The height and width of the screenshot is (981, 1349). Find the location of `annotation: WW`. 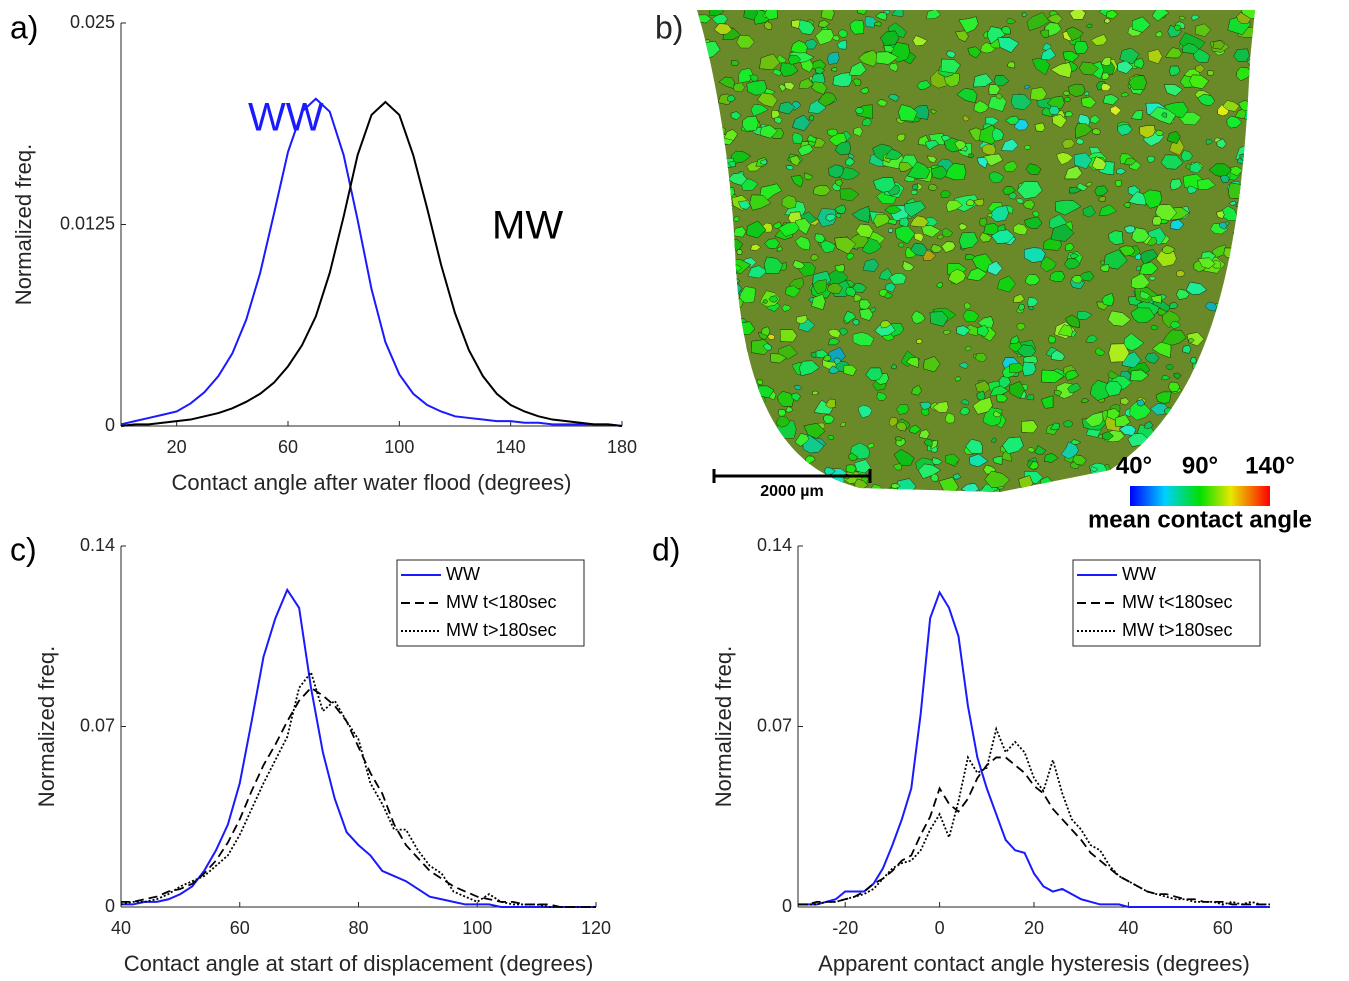

annotation: WW is located at coordinates (286, 118).